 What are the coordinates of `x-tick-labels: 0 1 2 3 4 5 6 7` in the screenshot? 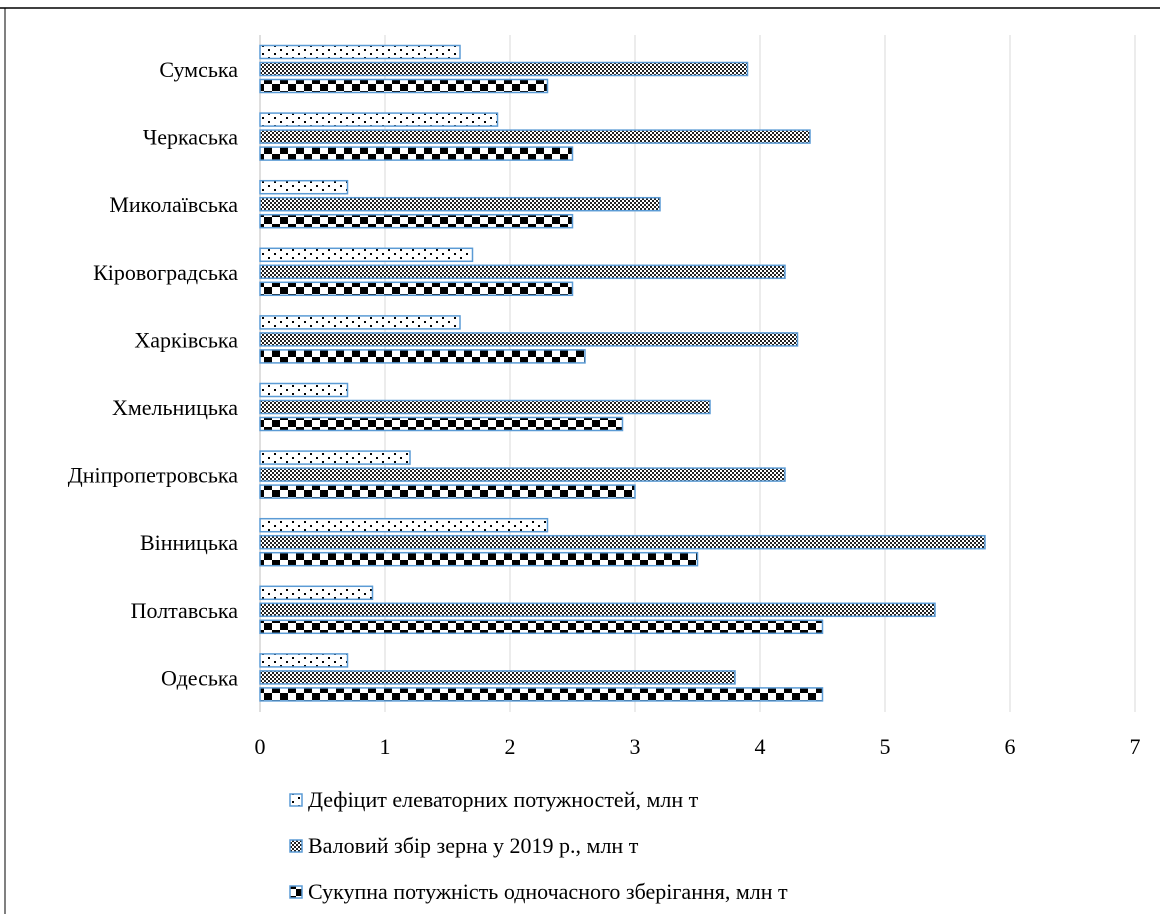 It's located at (698, 746).